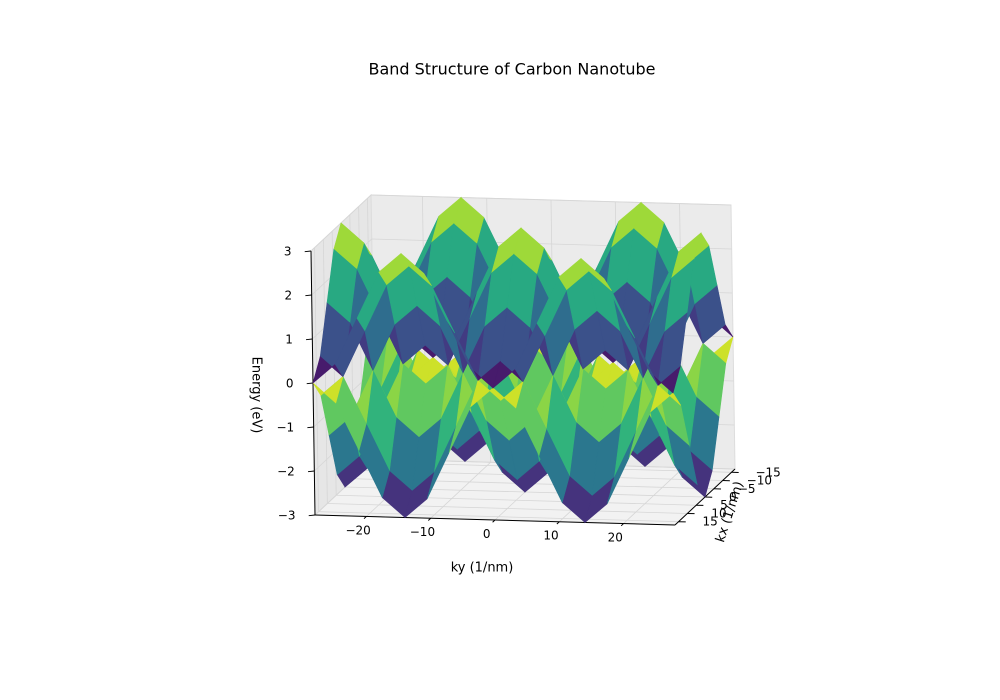  I want to click on z-tick-label: 3, so click(288, 251).